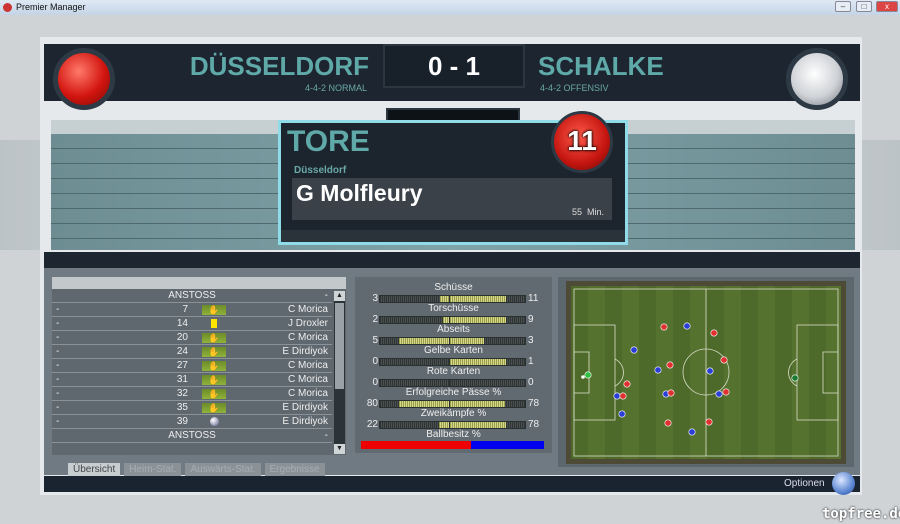 The image size is (900, 524). What do you see at coordinates (223, 469) in the screenshot?
I see `tab-away-stats: Auswärts-Stat.` at bounding box center [223, 469].